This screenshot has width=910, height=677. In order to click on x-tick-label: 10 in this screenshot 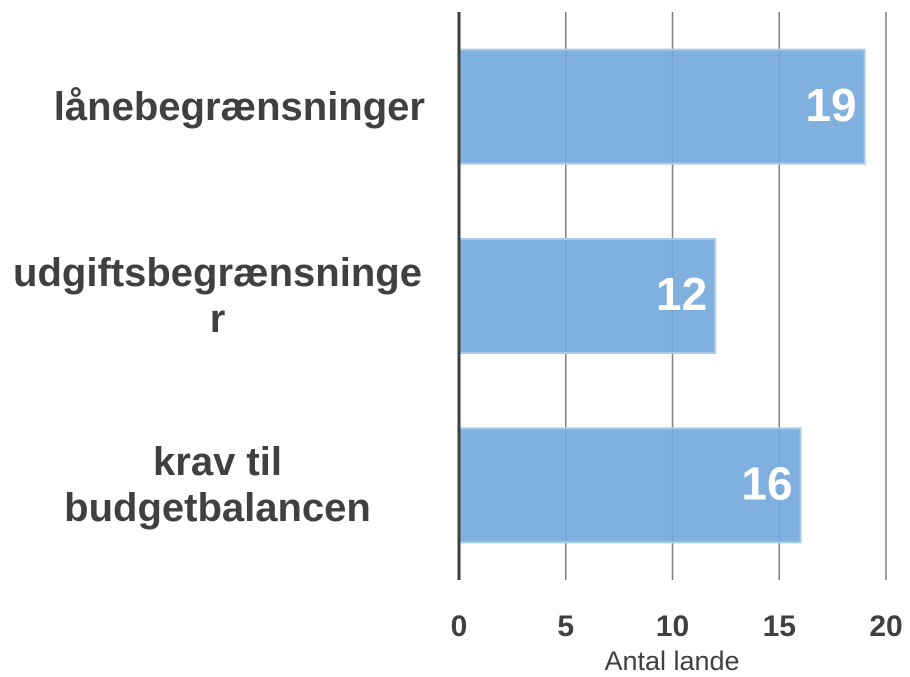, I will do `click(672, 626)`.